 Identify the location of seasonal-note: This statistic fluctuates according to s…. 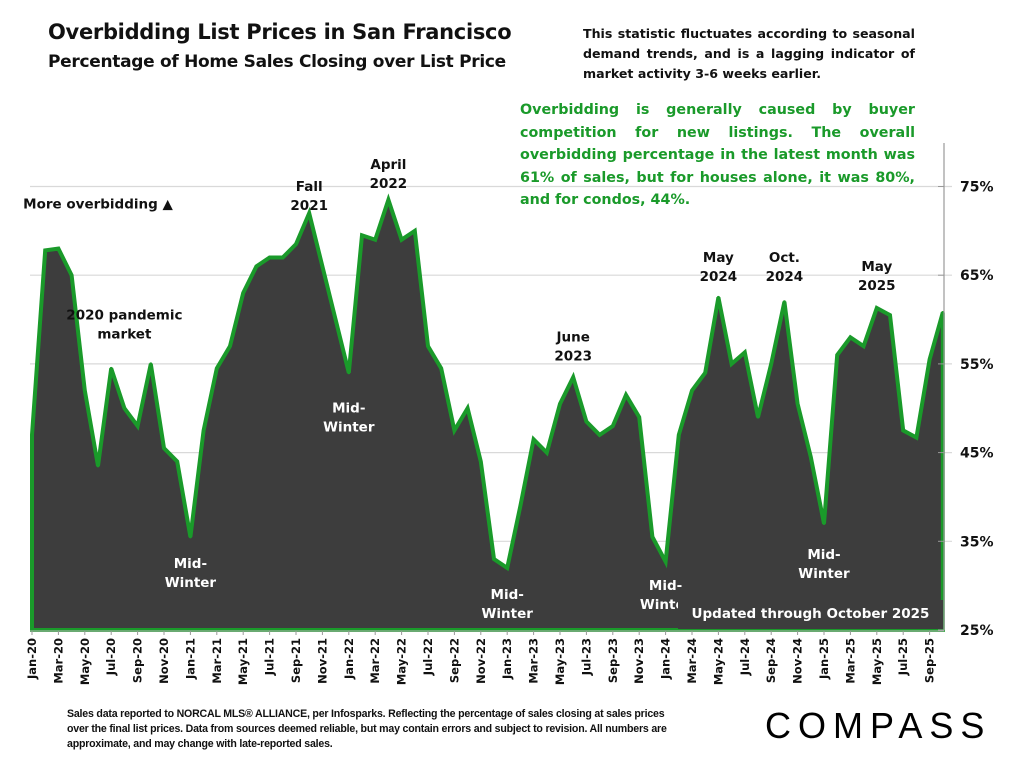
(749, 53).